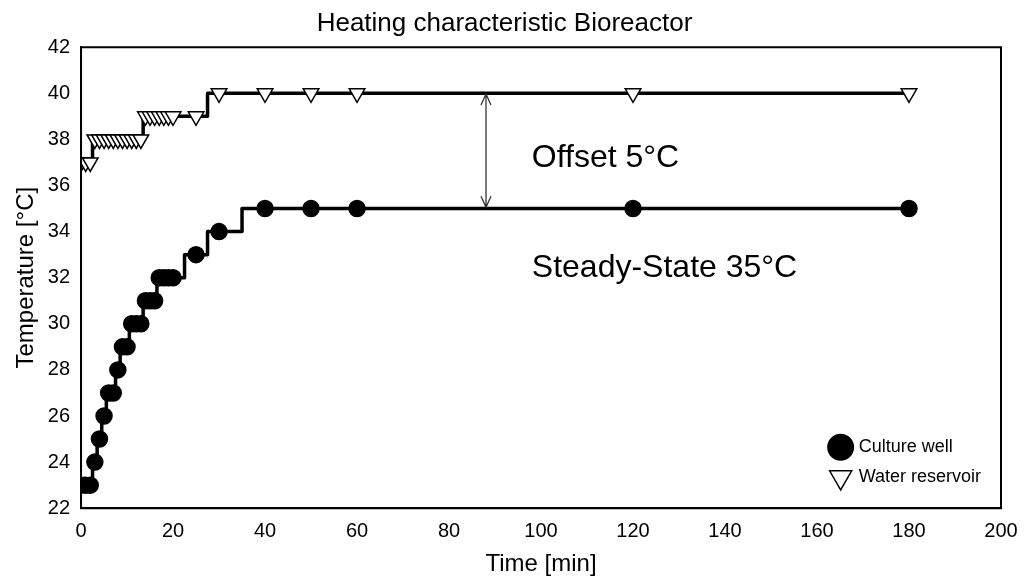 Image resolution: width=1025 pixels, height=583 pixels. Describe the element at coordinates (633, 529) in the screenshot. I see `x-tick-label: 120` at that location.